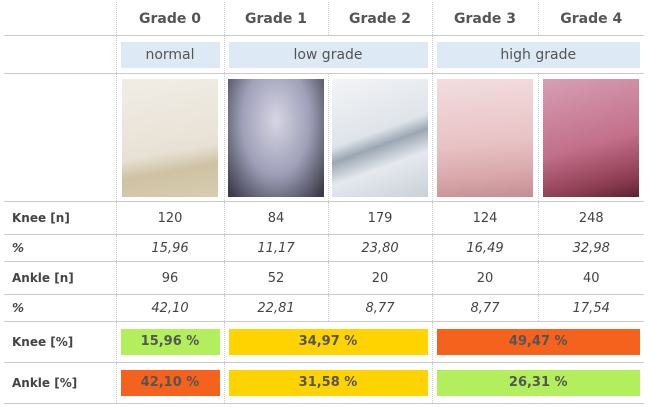 This screenshot has height=407, width=650. I want to click on group-cell: low grade, so click(327, 54).